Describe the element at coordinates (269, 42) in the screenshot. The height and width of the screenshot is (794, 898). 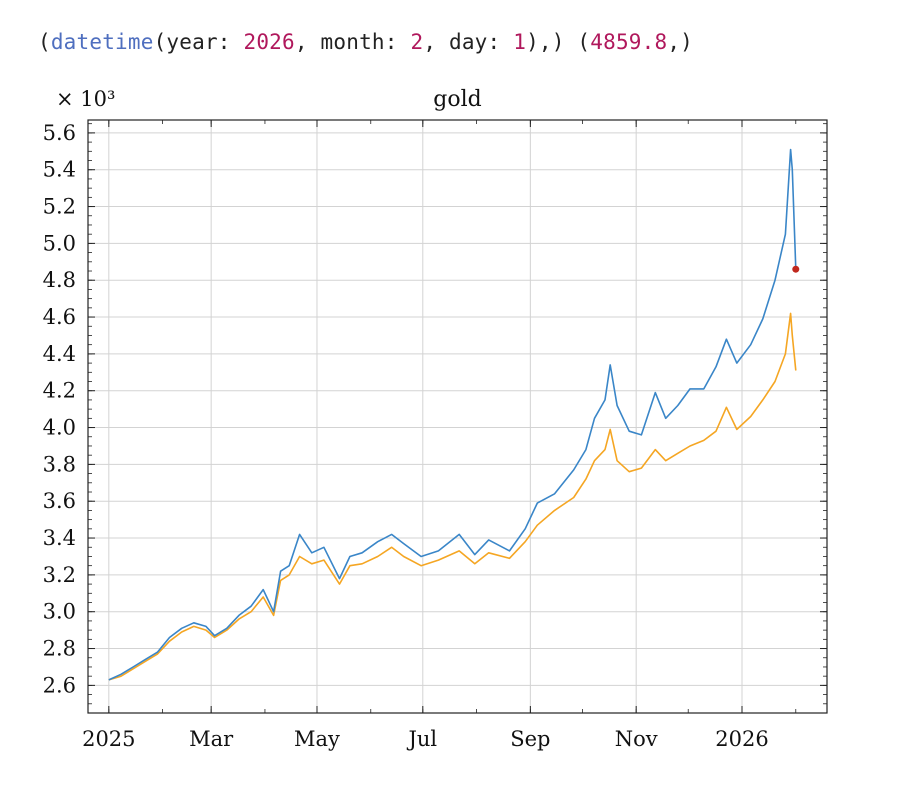
I see `year-value: 2026` at that location.